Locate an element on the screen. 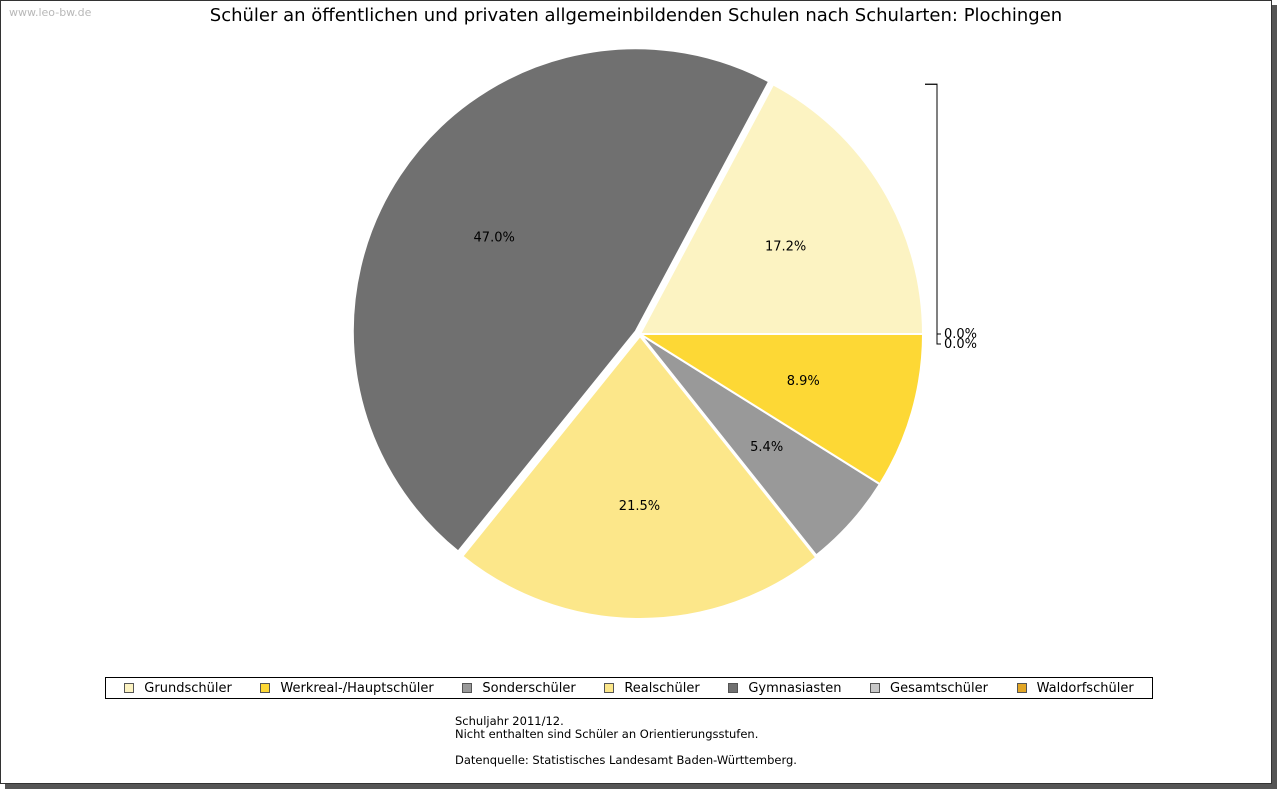  legend-item-gesamtschüler: Gesamtschüler is located at coordinates (929, 688).